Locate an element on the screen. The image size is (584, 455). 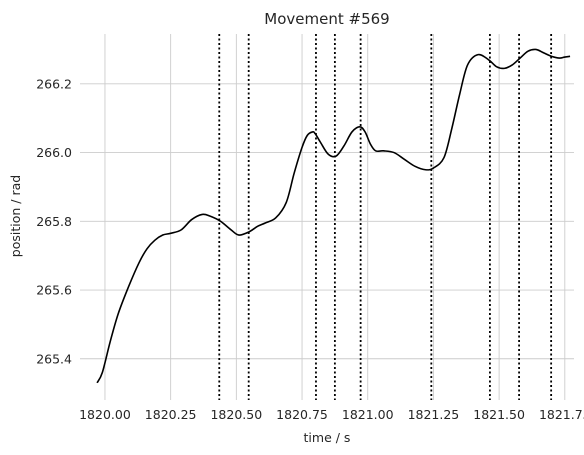
y-tick-labels: 265.4 265.6 265.8 266.0 266.2 is located at coordinates (54, 221).